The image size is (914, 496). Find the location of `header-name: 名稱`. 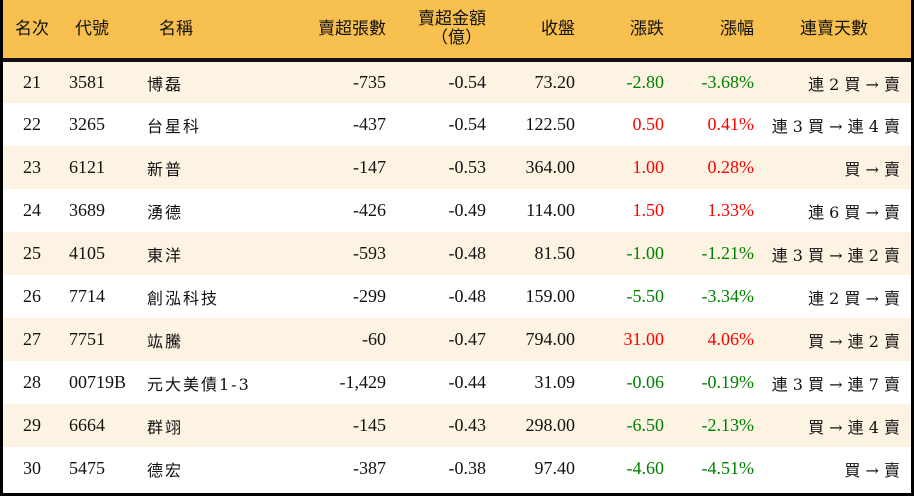

header-name: 名稱 is located at coordinates (210, 31).